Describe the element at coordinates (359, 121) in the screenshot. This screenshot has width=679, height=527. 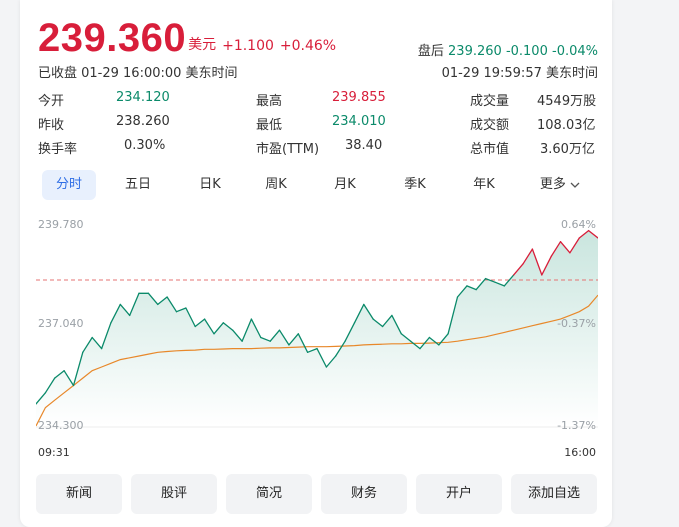
I see `stat-value: 234.010` at that location.